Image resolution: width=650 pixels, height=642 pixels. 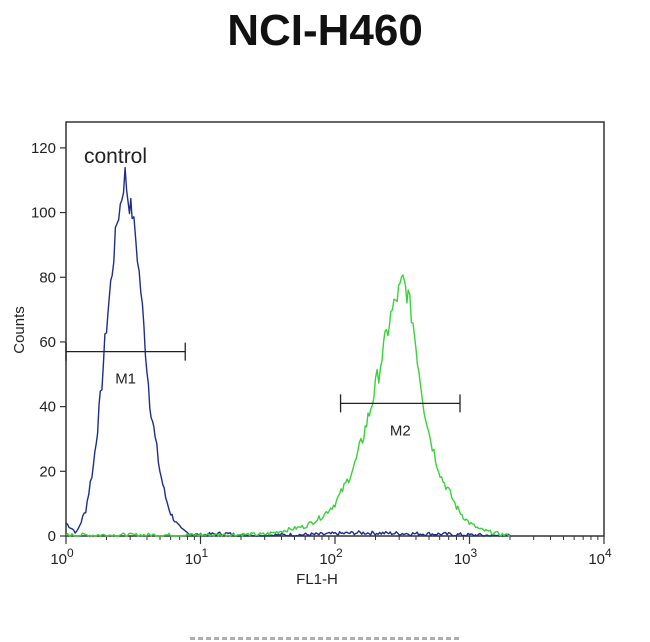 What do you see at coordinates (62, 557) in the screenshot?
I see `x-tick-label: 10⁰` at bounding box center [62, 557].